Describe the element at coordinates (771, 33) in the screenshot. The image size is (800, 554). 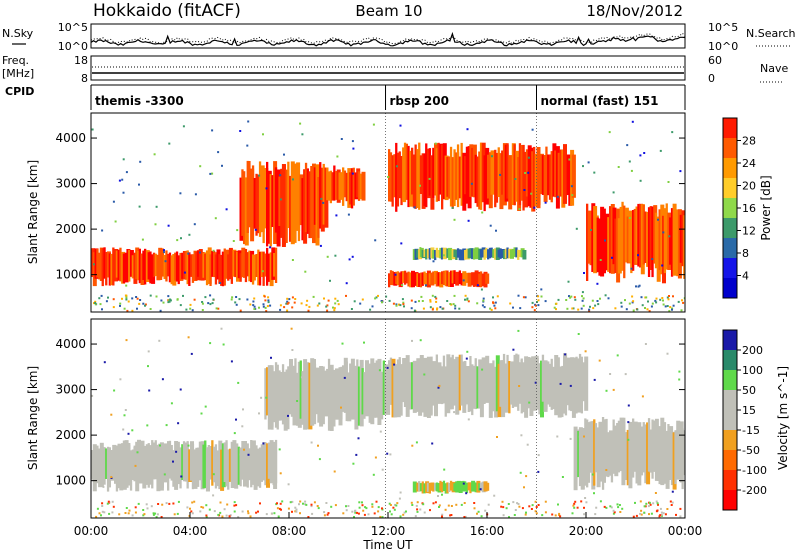
I see `noise-right-label: N.Search` at that location.